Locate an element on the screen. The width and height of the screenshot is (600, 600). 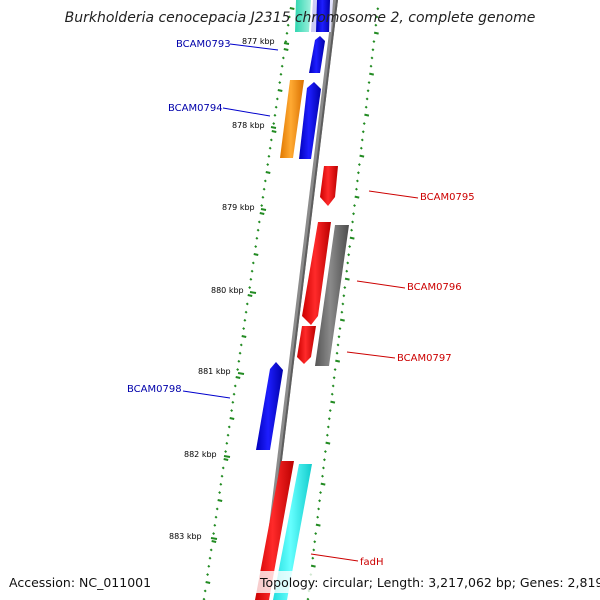
kbp-label-880: 880 kbp is located at coordinates (227, 290).